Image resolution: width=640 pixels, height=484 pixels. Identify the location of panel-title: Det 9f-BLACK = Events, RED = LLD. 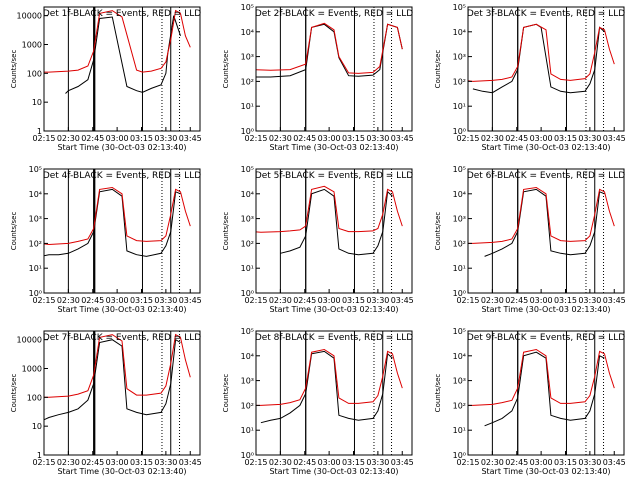
(546, 338).